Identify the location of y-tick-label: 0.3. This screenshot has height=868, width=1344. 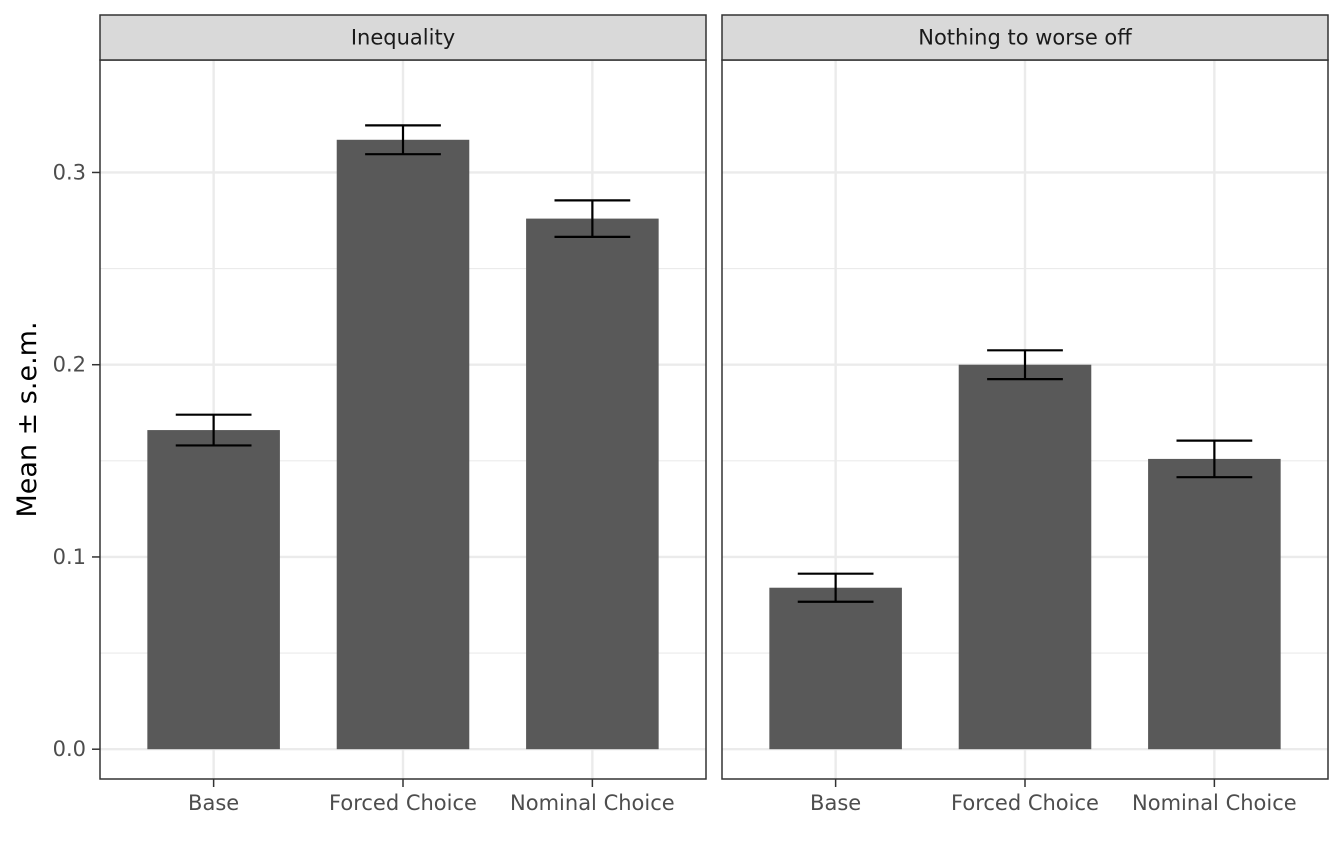
(69, 172).